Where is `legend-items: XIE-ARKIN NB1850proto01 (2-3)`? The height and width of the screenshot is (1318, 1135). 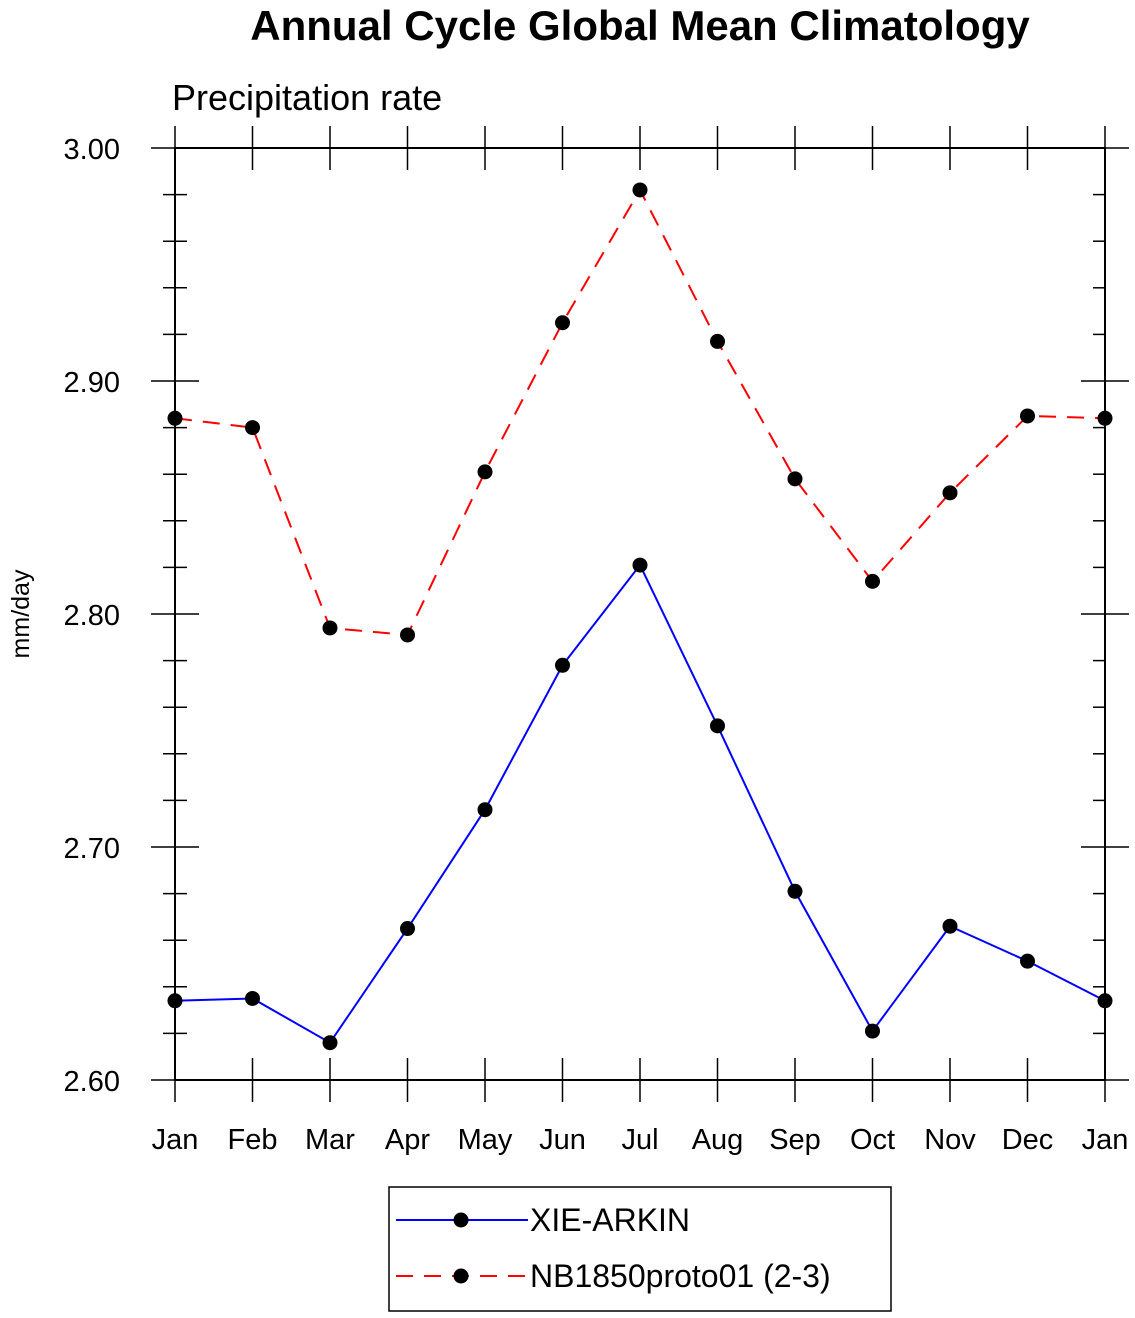
legend-items: XIE-ARKIN NB1850proto01 (2-3) is located at coordinates (613, 1248).